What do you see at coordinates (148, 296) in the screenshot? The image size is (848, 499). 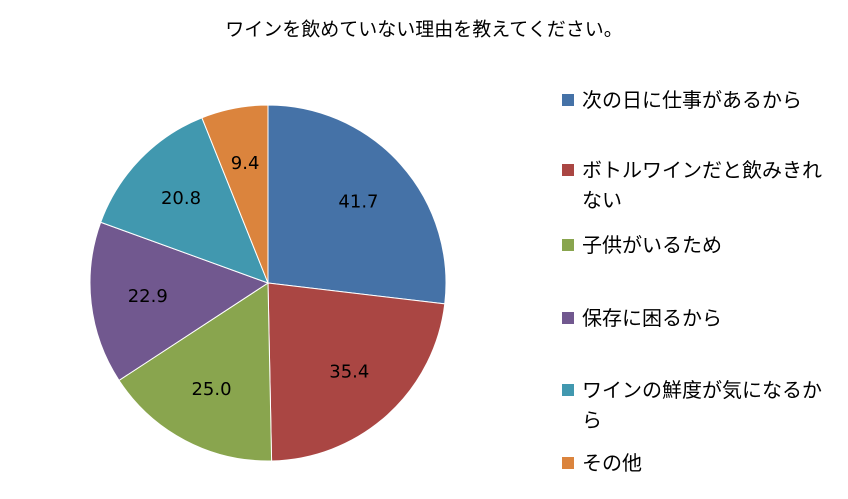 I see `data-label: 22.9` at bounding box center [148, 296].